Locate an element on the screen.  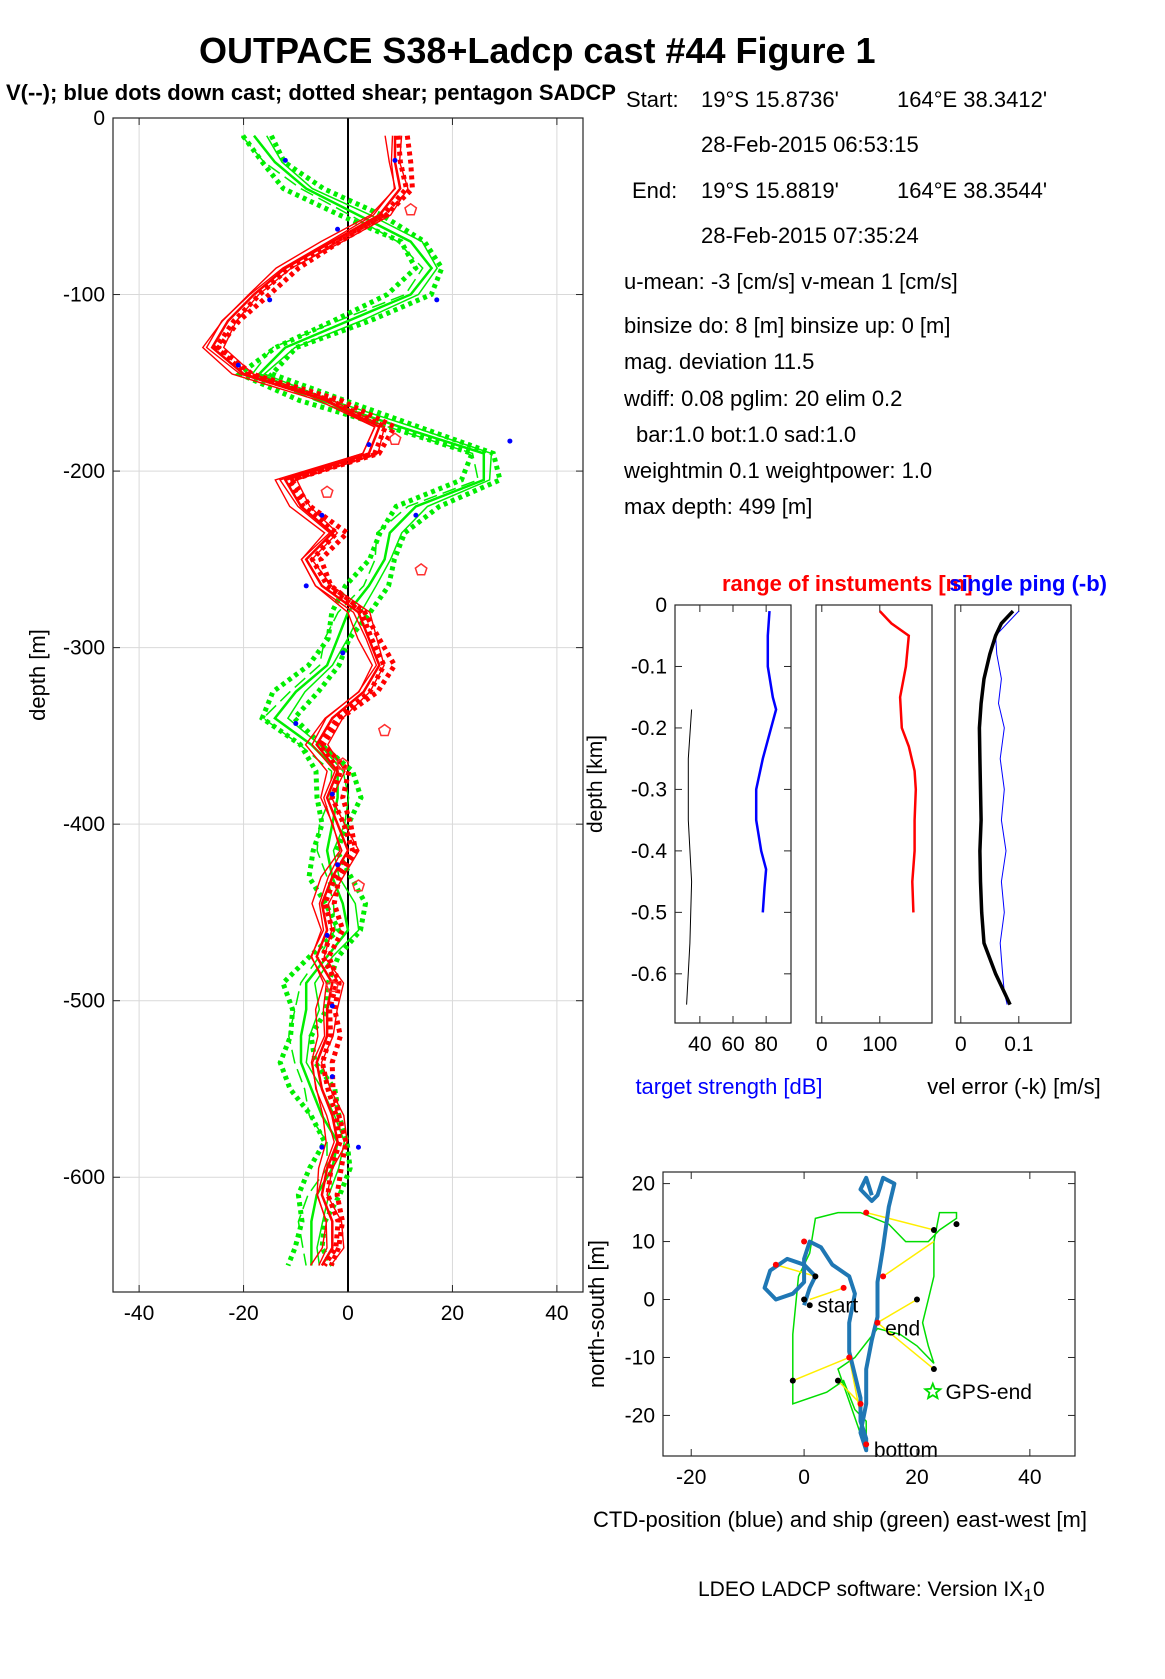
x-tick-label: 100 is located at coordinates (879, 1044).